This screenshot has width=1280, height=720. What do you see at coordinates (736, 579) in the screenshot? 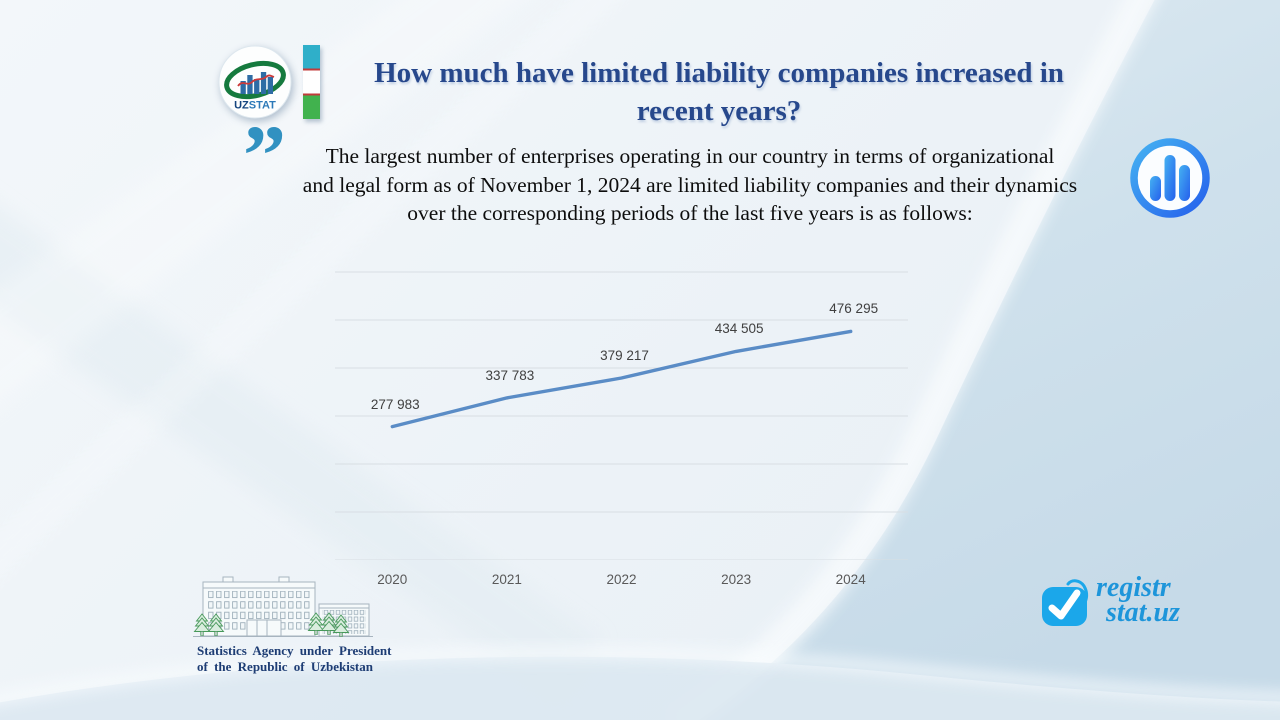
I see `x-tick-2023: 2023` at bounding box center [736, 579].